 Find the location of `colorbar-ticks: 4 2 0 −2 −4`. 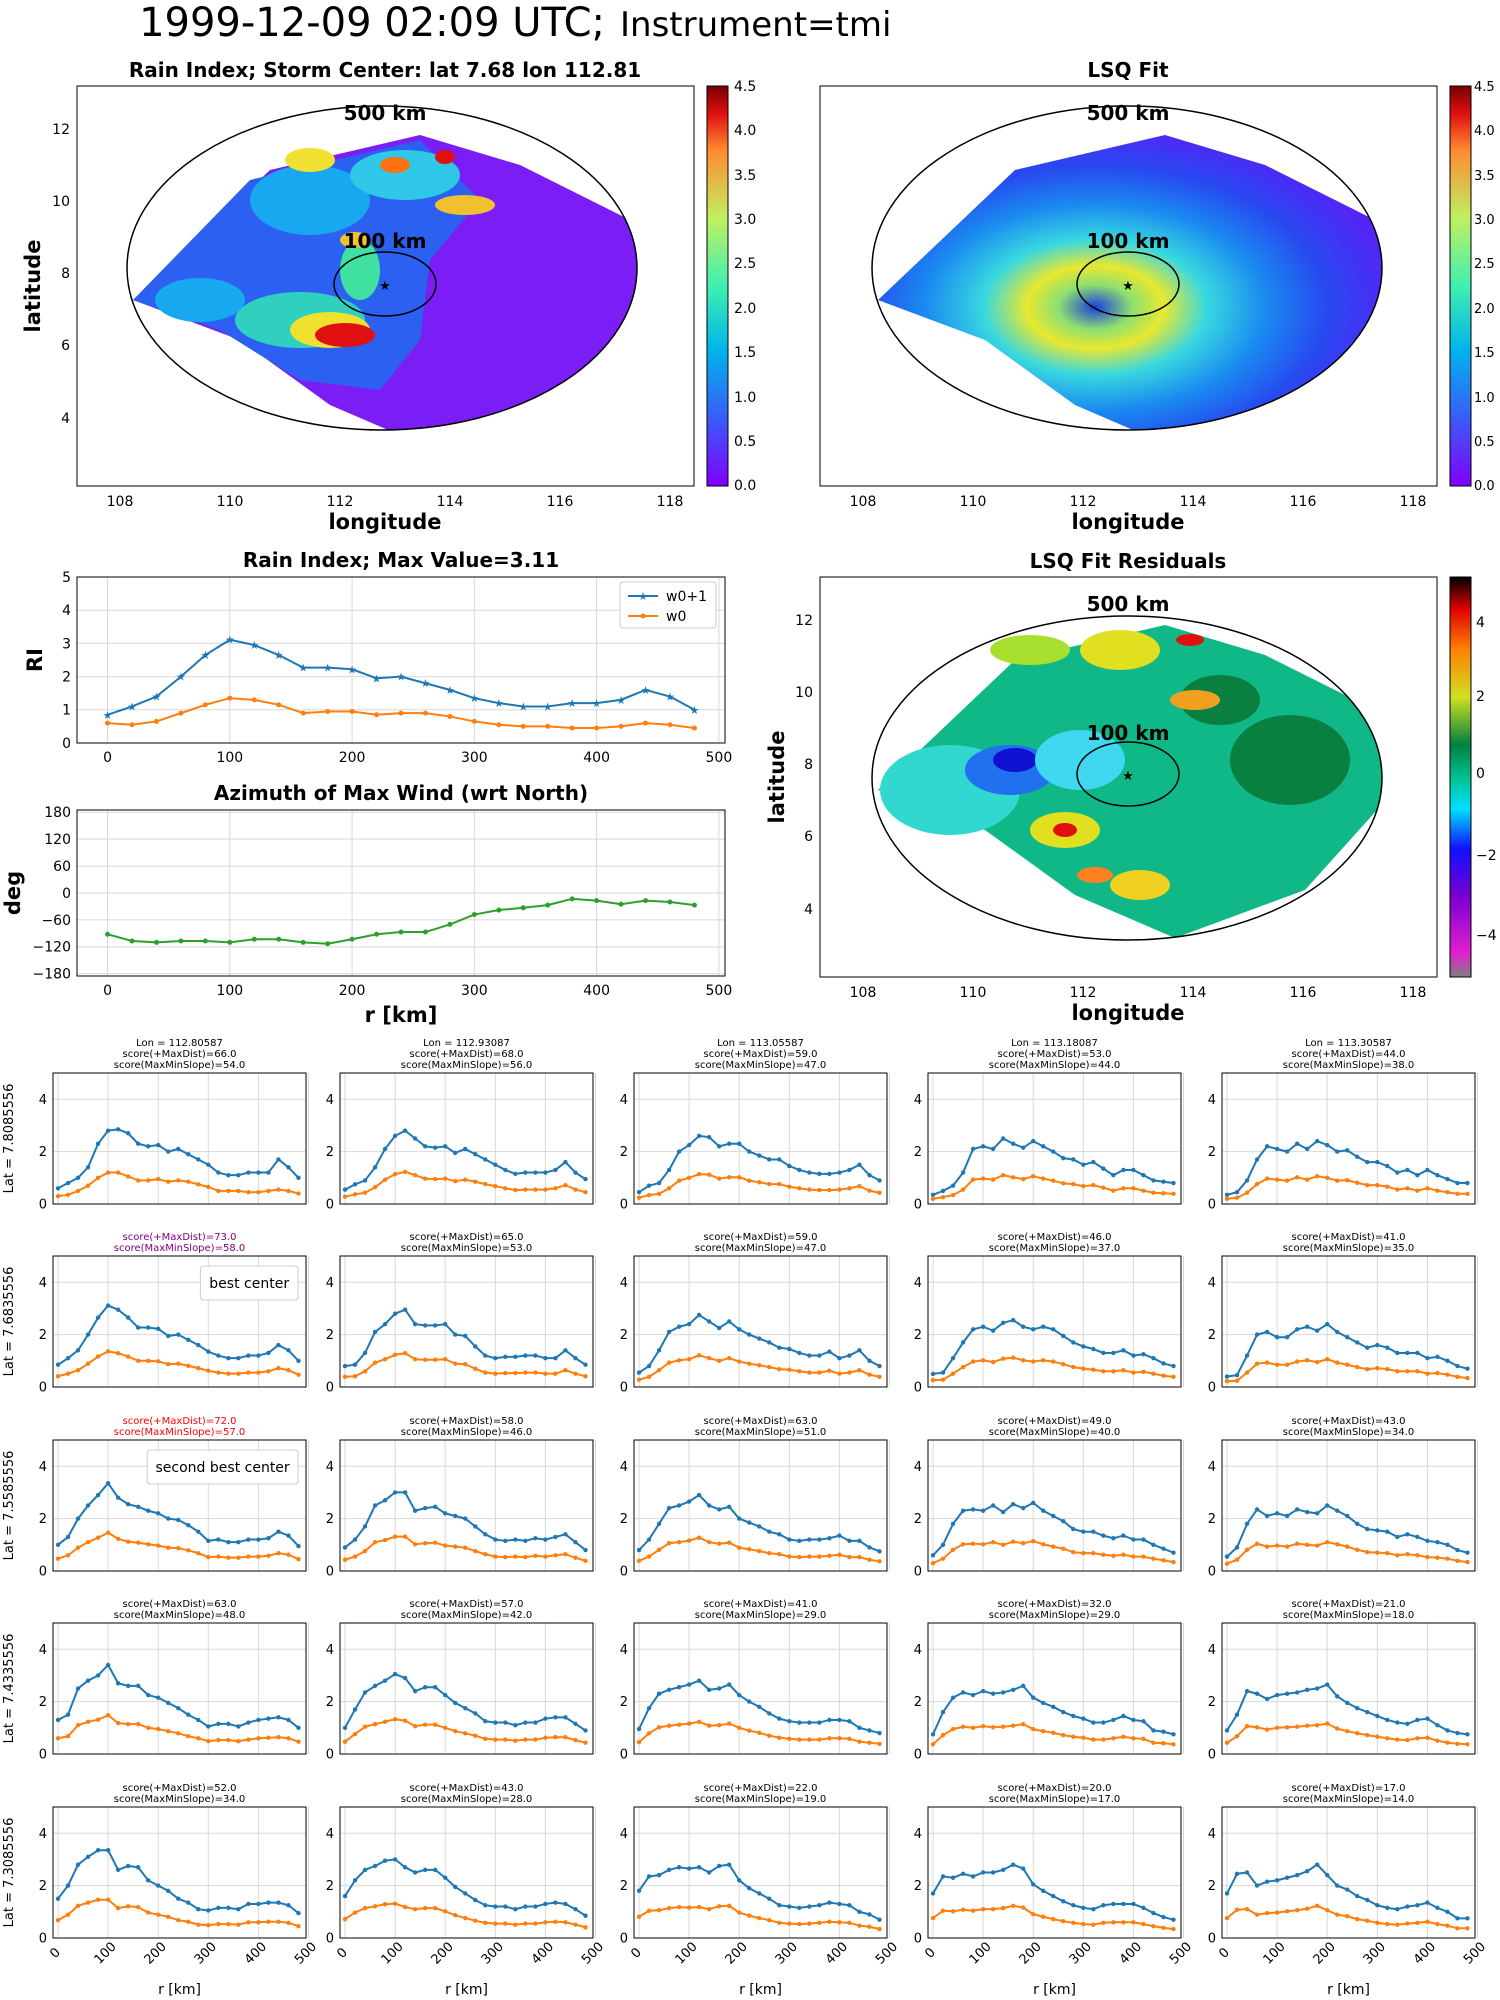

colorbar-ticks: 4 2 0 −2 −4 is located at coordinates (1486, 779).